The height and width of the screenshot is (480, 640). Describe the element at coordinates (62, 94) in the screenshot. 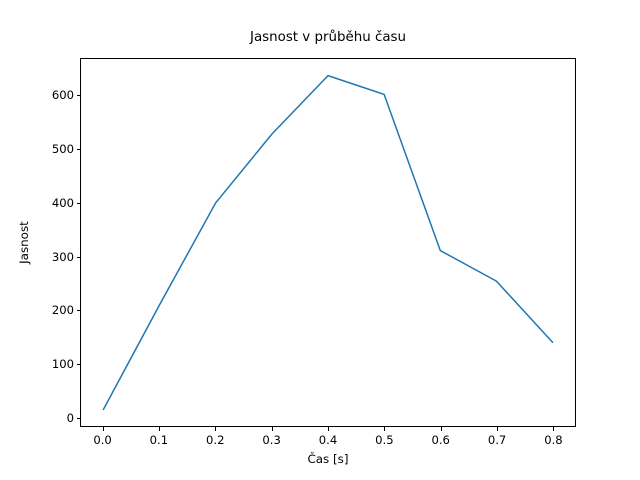

I see `y-tick-label: 600` at that location.